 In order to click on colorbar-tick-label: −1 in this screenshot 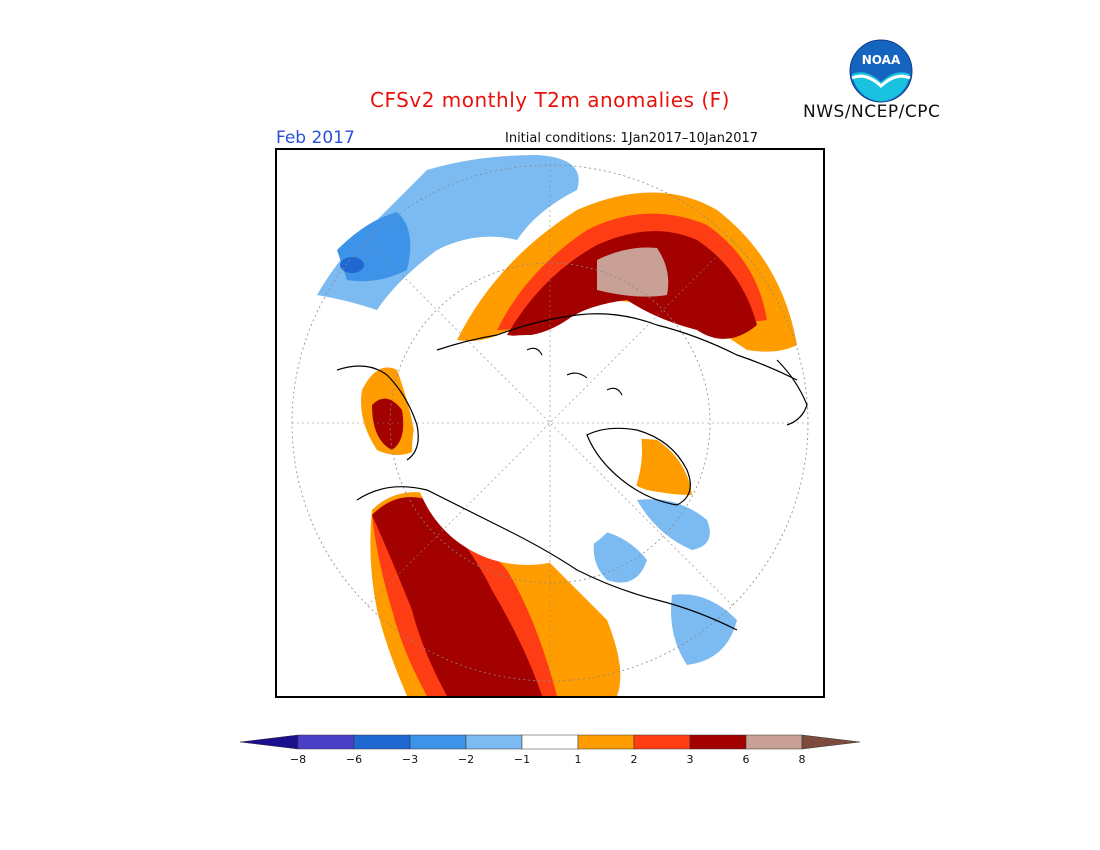, I will do `click(522, 759)`.